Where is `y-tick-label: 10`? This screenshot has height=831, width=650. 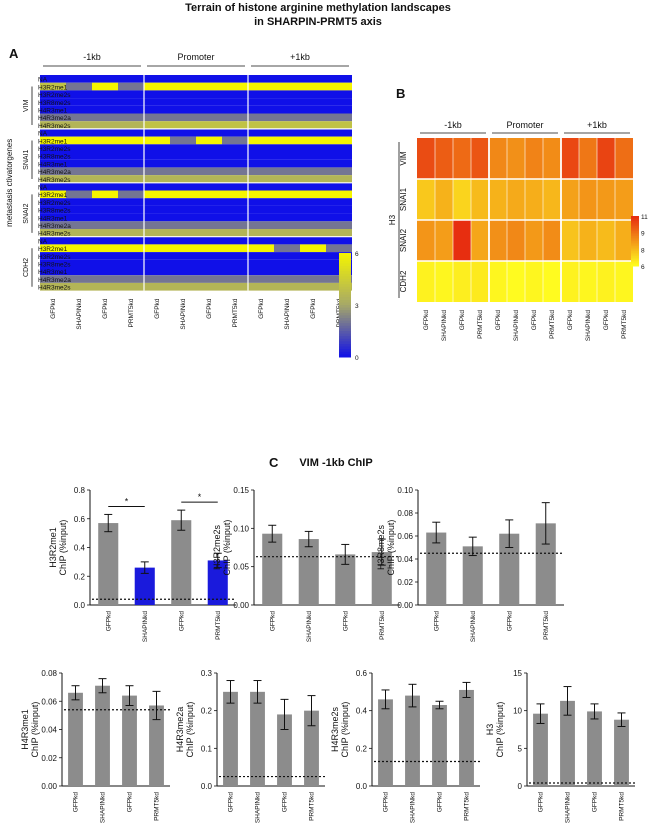
y-tick-label: 10 is located at coordinates (517, 711).